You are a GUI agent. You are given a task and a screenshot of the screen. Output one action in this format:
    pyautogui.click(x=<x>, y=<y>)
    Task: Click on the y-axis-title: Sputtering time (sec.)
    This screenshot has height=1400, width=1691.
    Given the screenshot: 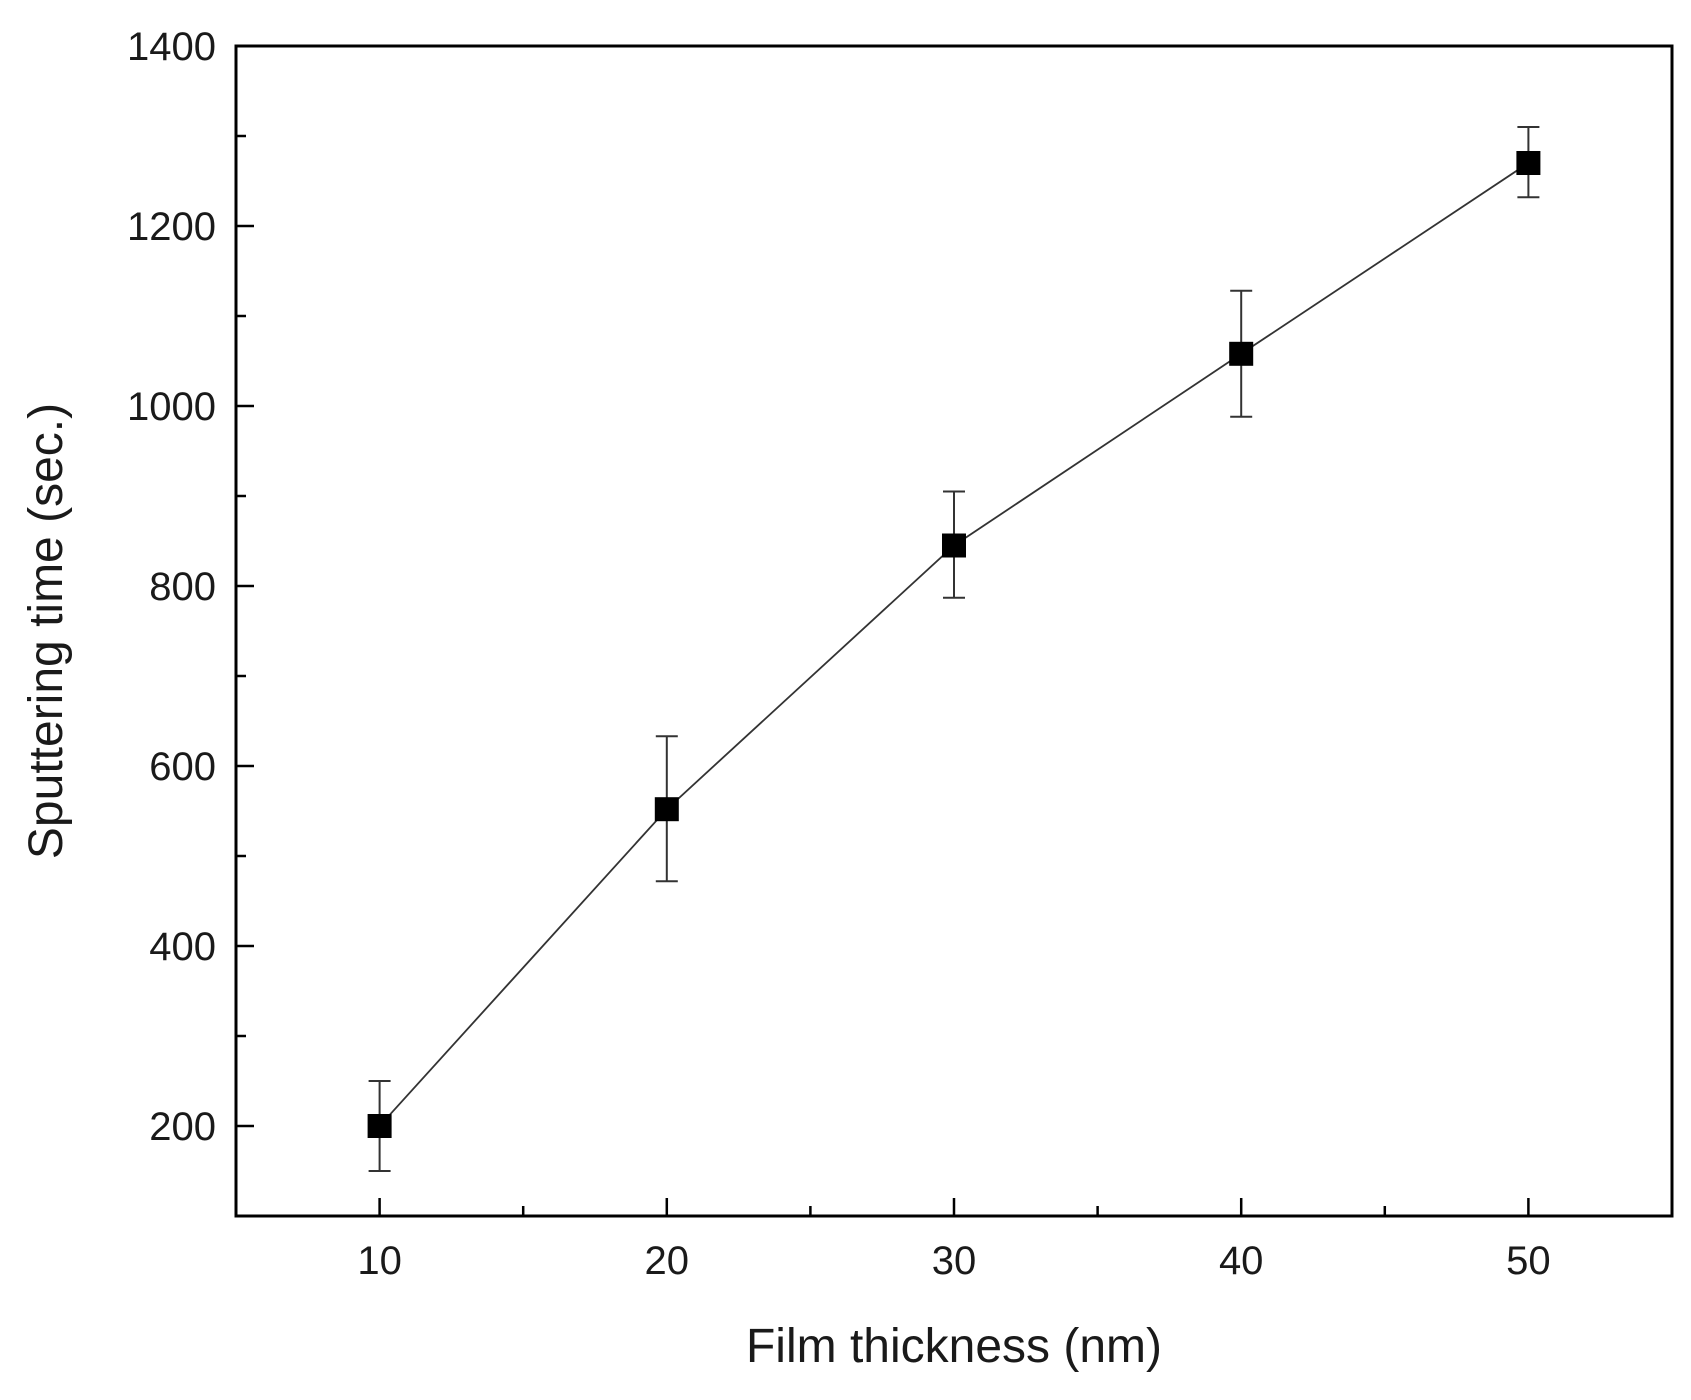 What is the action you would take?
    pyautogui.click(x=46, y=631)
    